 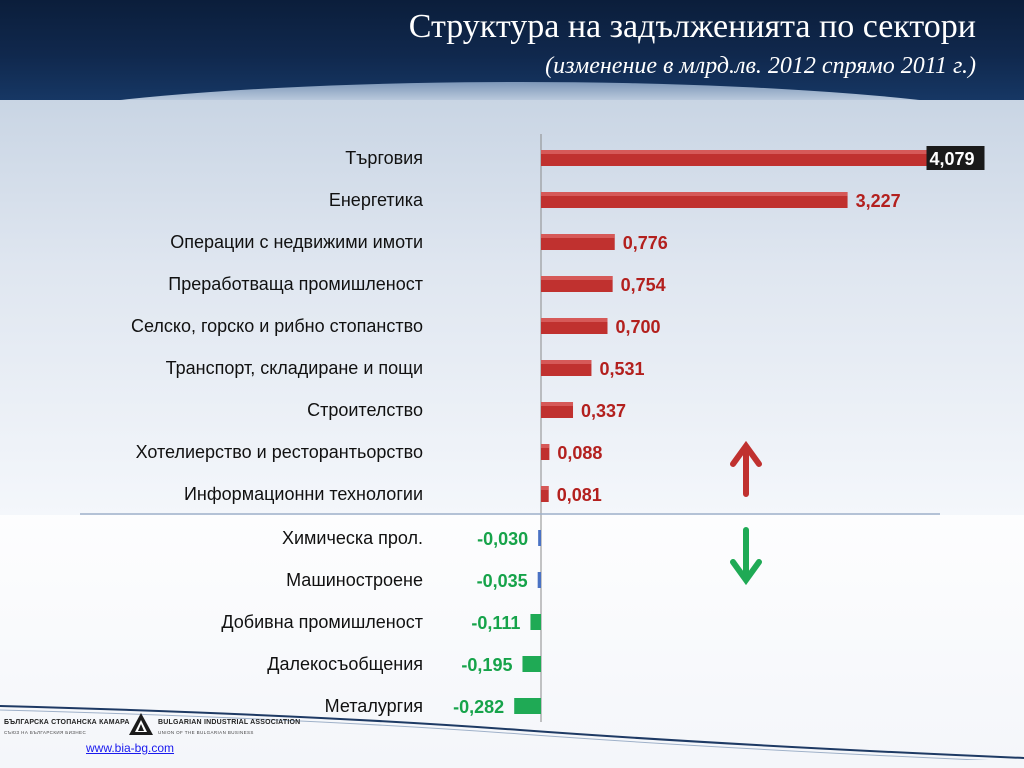 What do you see at coordinates (352, 538) in the screenshot?
I see `category-label: Химическа прол.` at bounding box center [352, 538].